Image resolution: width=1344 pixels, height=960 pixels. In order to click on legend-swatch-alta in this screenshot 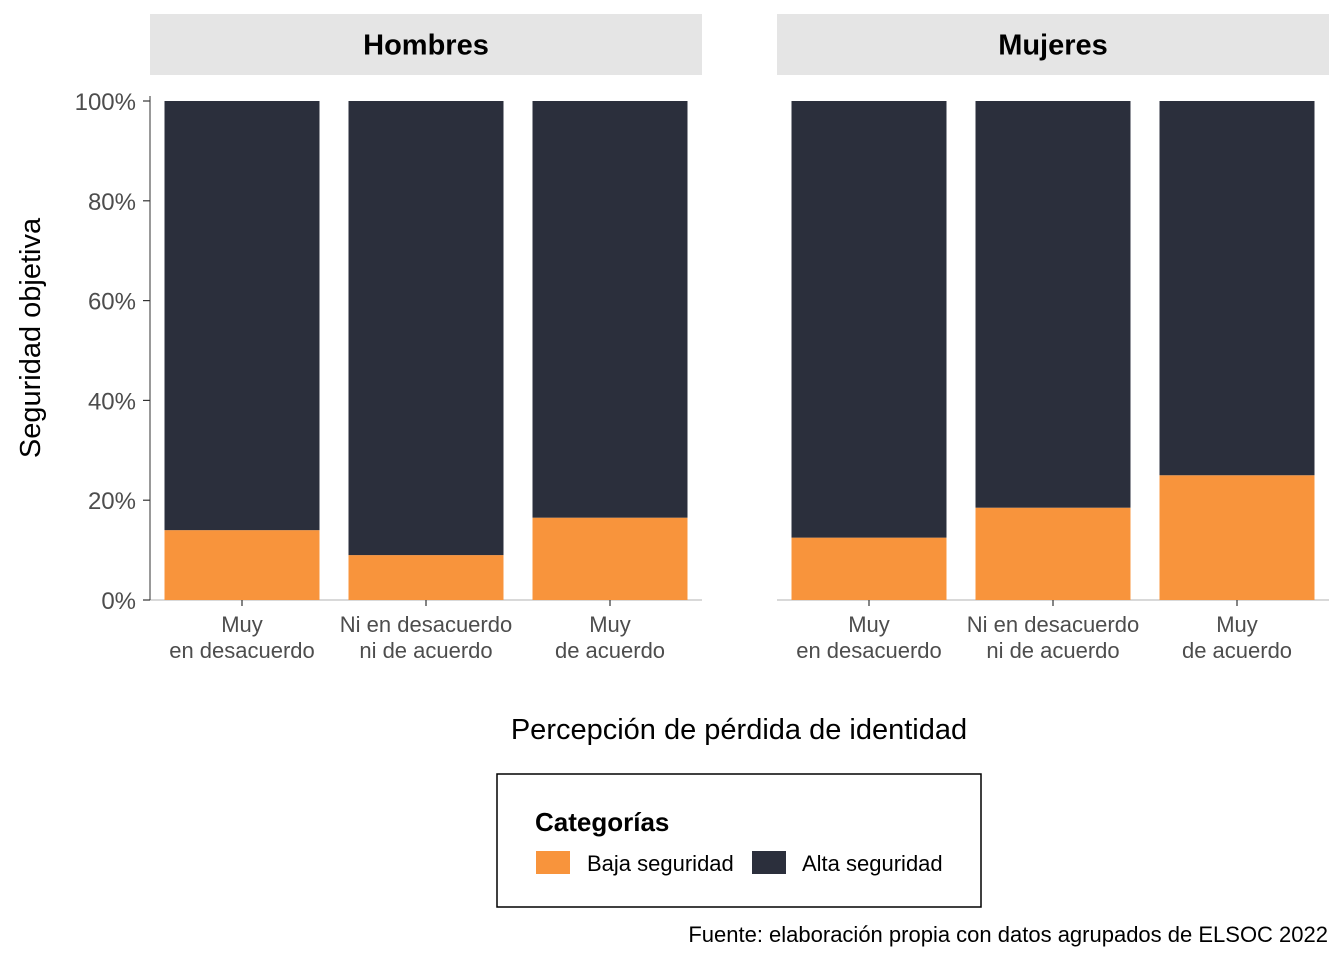, I will do `click(769, 862)`.